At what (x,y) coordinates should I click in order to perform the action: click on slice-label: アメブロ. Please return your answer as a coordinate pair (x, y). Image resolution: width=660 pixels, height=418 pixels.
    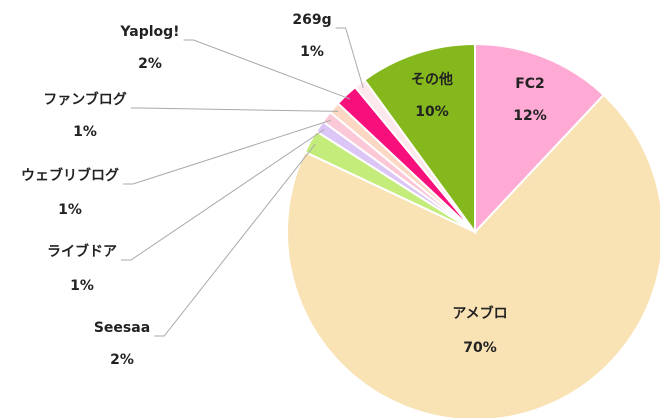
    Looking at the image, I should click on (479, 313).